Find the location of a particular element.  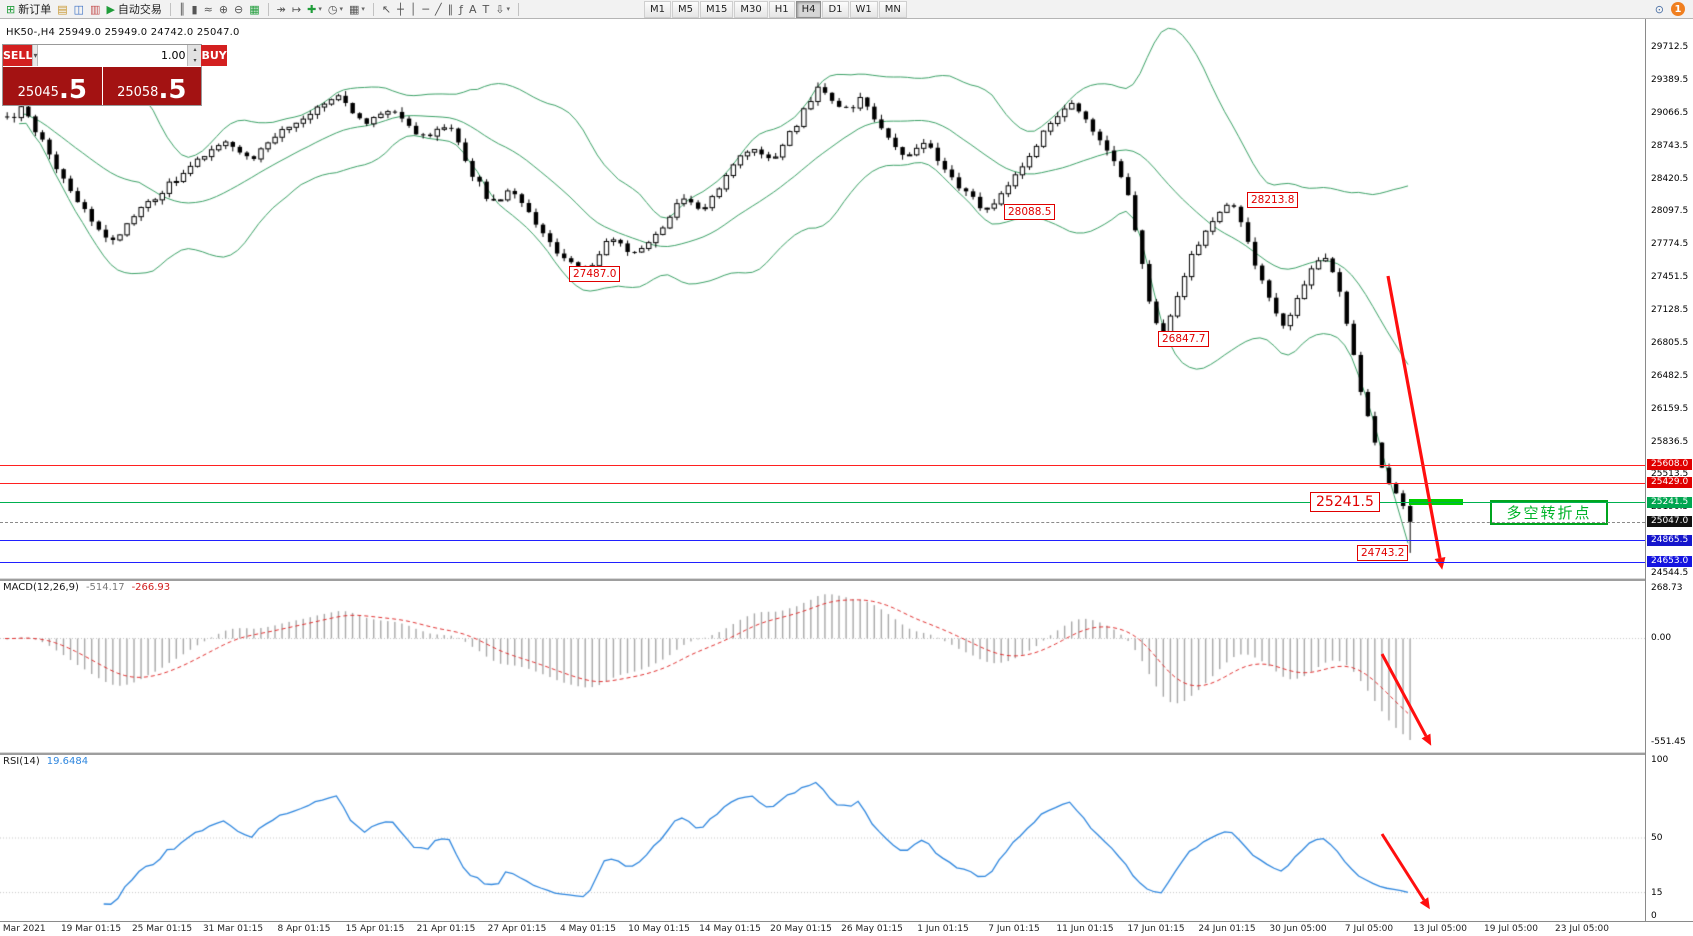

zoom-in-button: ⊕ is located at coordinates (223, 9).